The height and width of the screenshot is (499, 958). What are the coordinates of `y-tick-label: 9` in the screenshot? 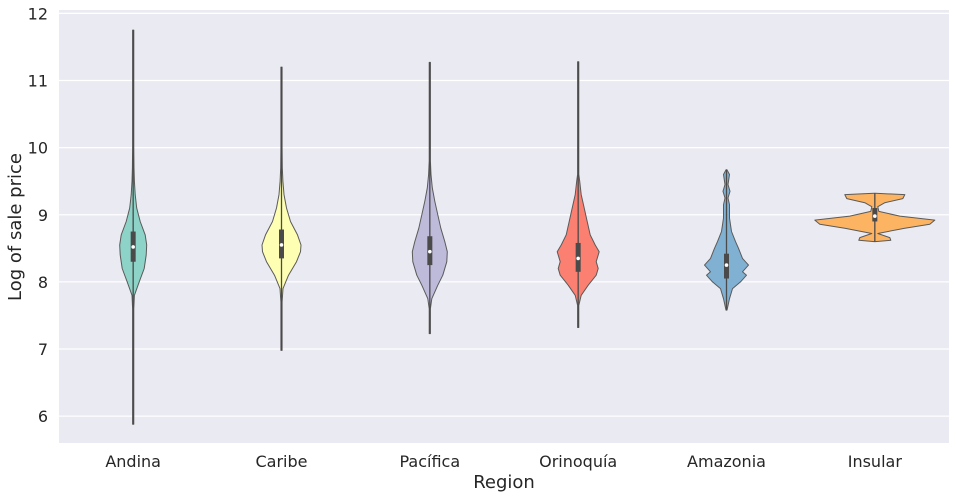 It's located at (43, 215).